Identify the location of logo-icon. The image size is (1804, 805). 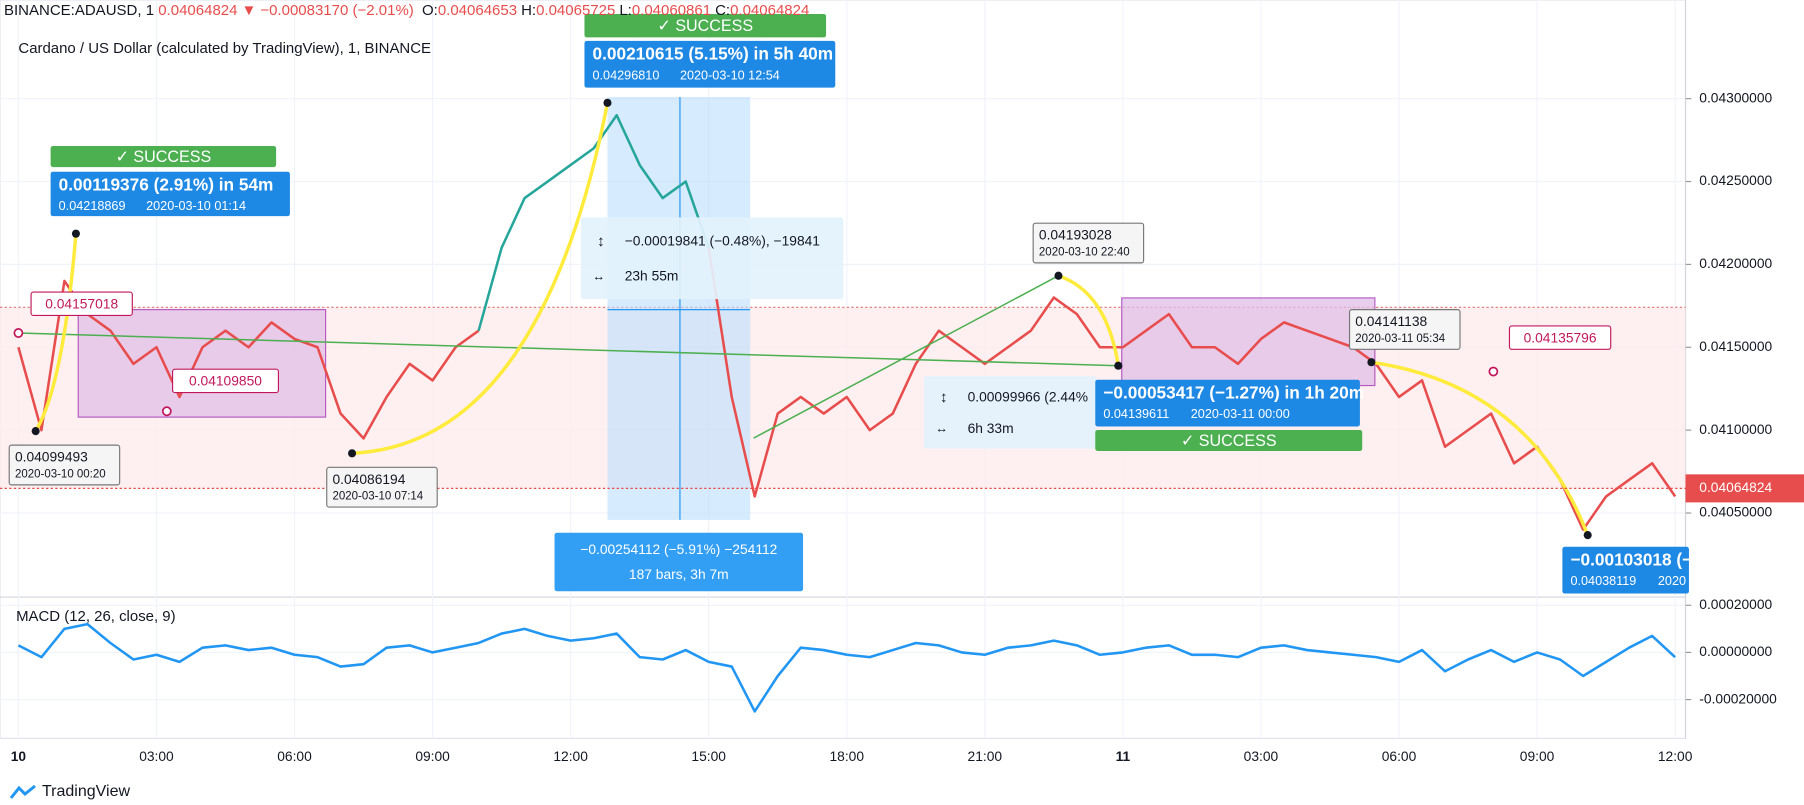
(23, 791).